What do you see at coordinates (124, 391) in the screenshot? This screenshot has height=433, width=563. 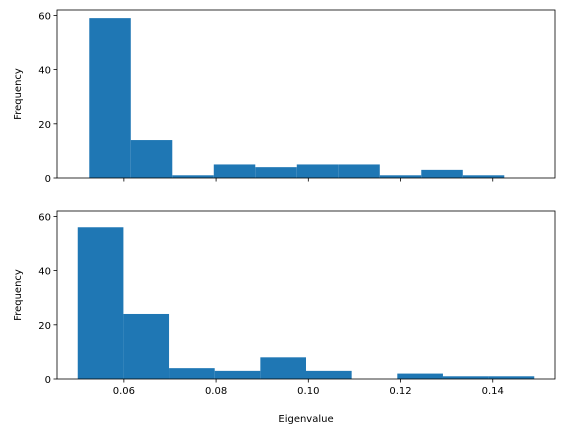 I see `bottom-xtick-label: 0.06` at bounding box center [124, 391].